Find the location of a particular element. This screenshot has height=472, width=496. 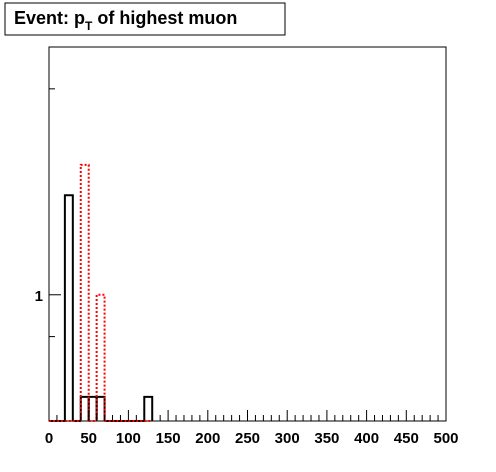

x-tick-label: 400 is located at coordinates (366, 438).